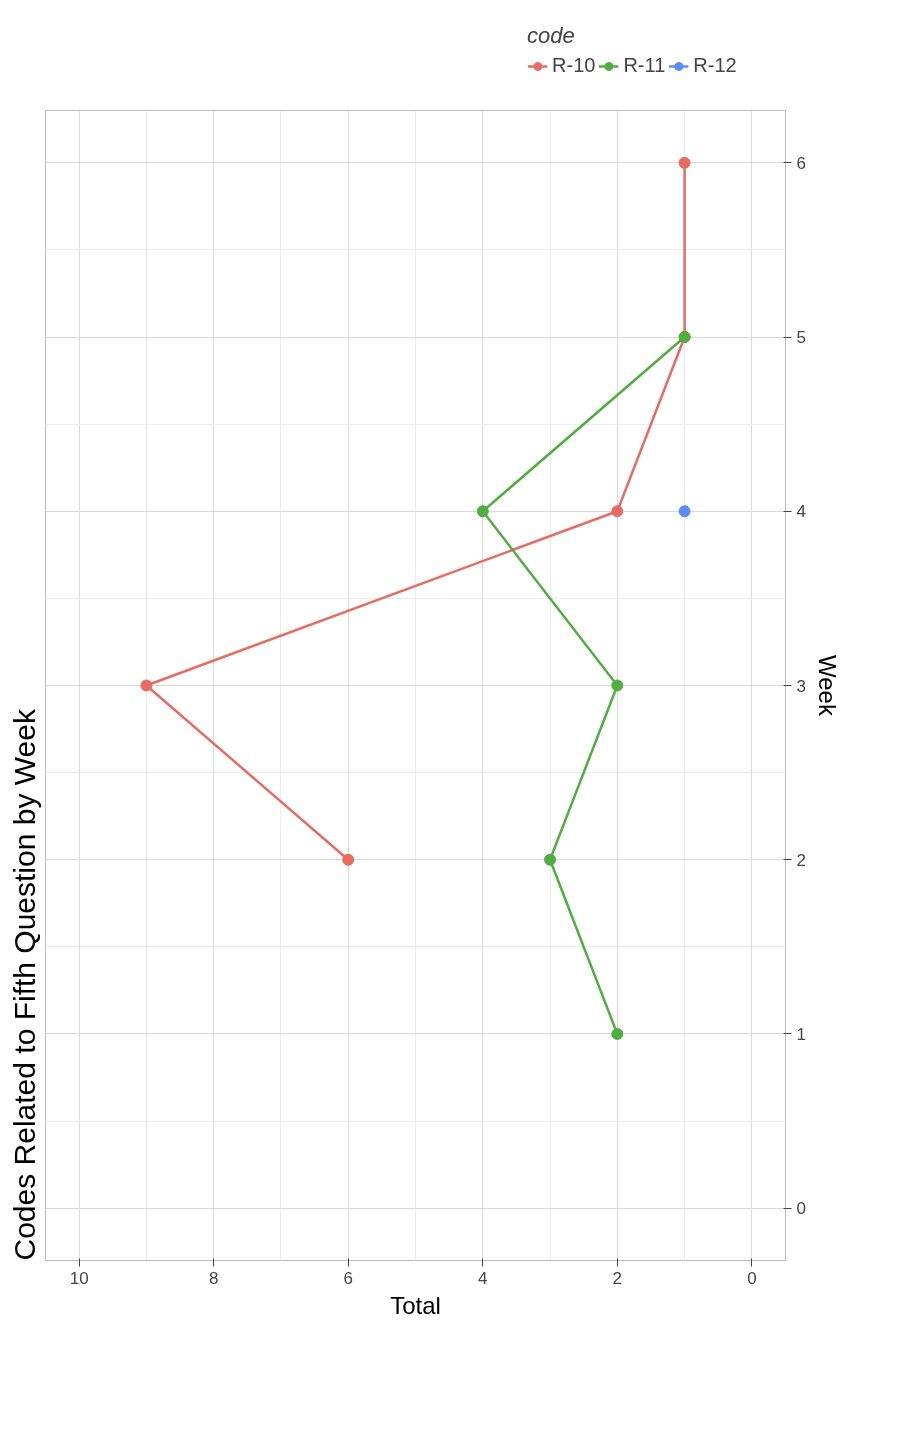 The height and width of the screenshot is (1448, 898). What do you see at coordinates (483, 1278) in the screenshot?
I see `x-tick-label: 4` at bounding box center [483, 1278].